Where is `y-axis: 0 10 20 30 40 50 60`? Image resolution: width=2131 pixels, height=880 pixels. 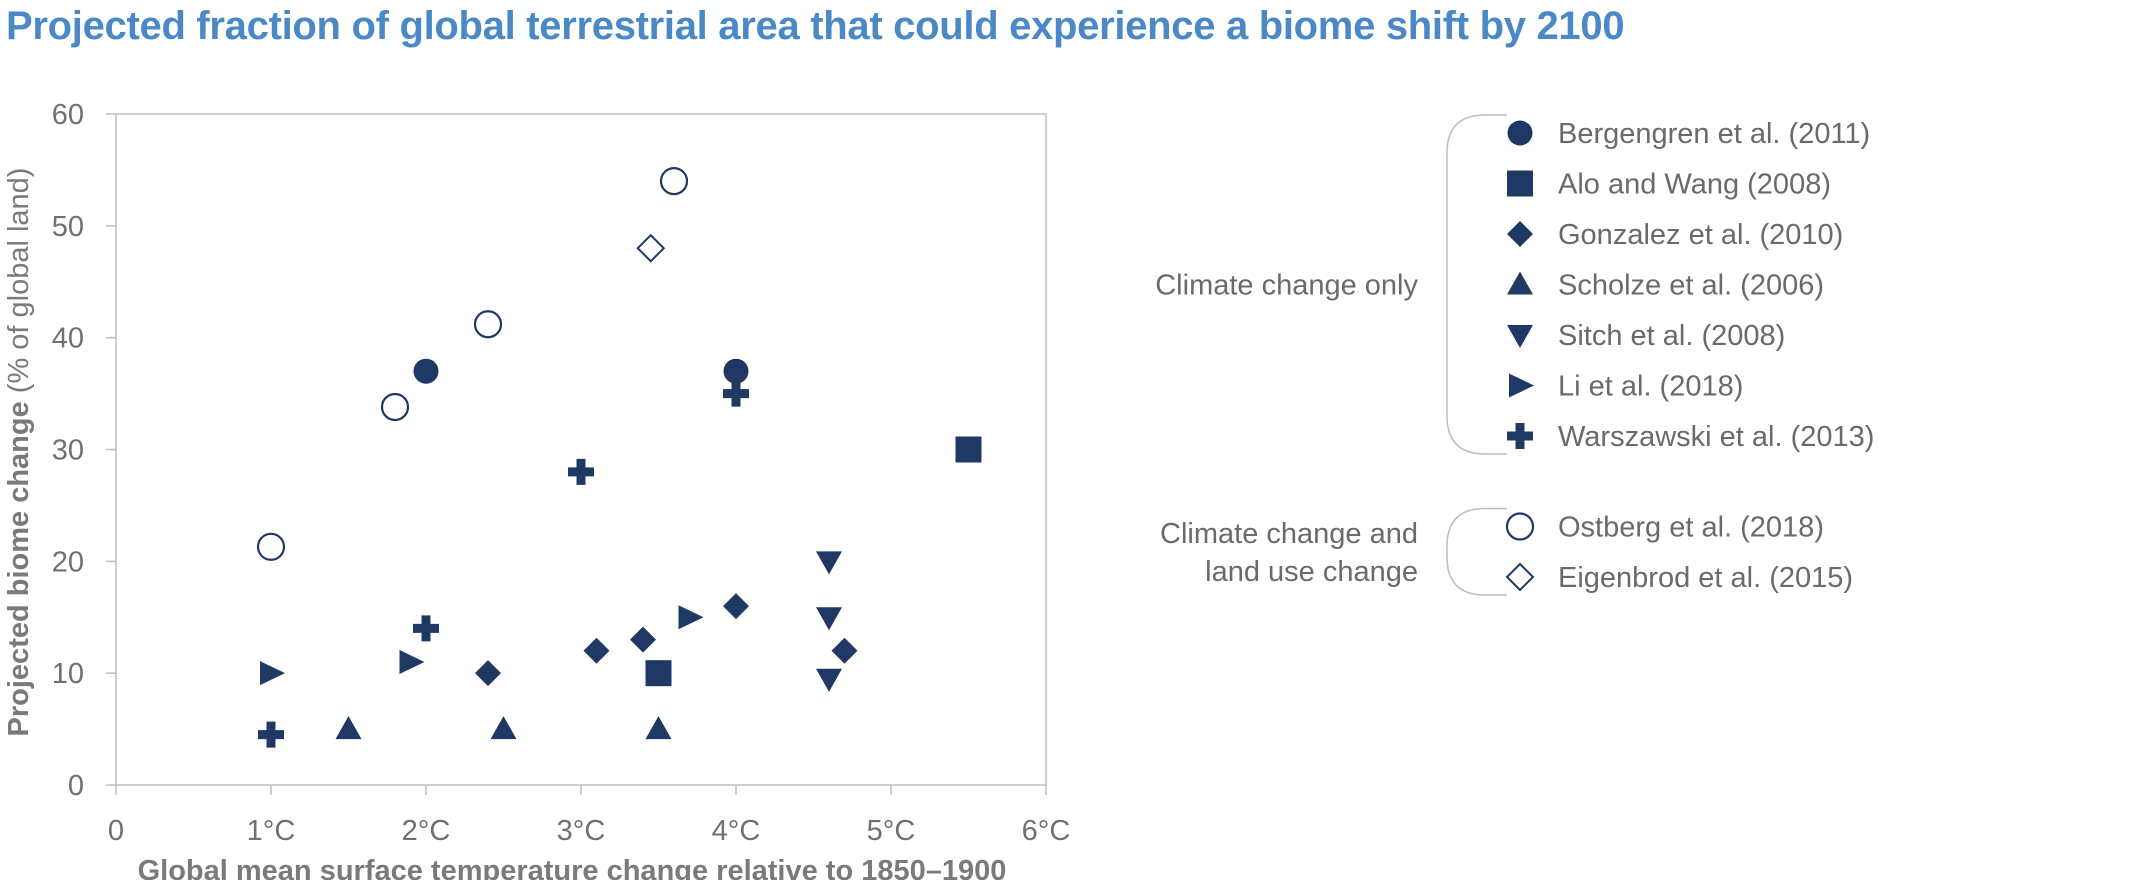
y-axis: 0 10 20 30 40 50 60 is located at coordinates (84, 450).